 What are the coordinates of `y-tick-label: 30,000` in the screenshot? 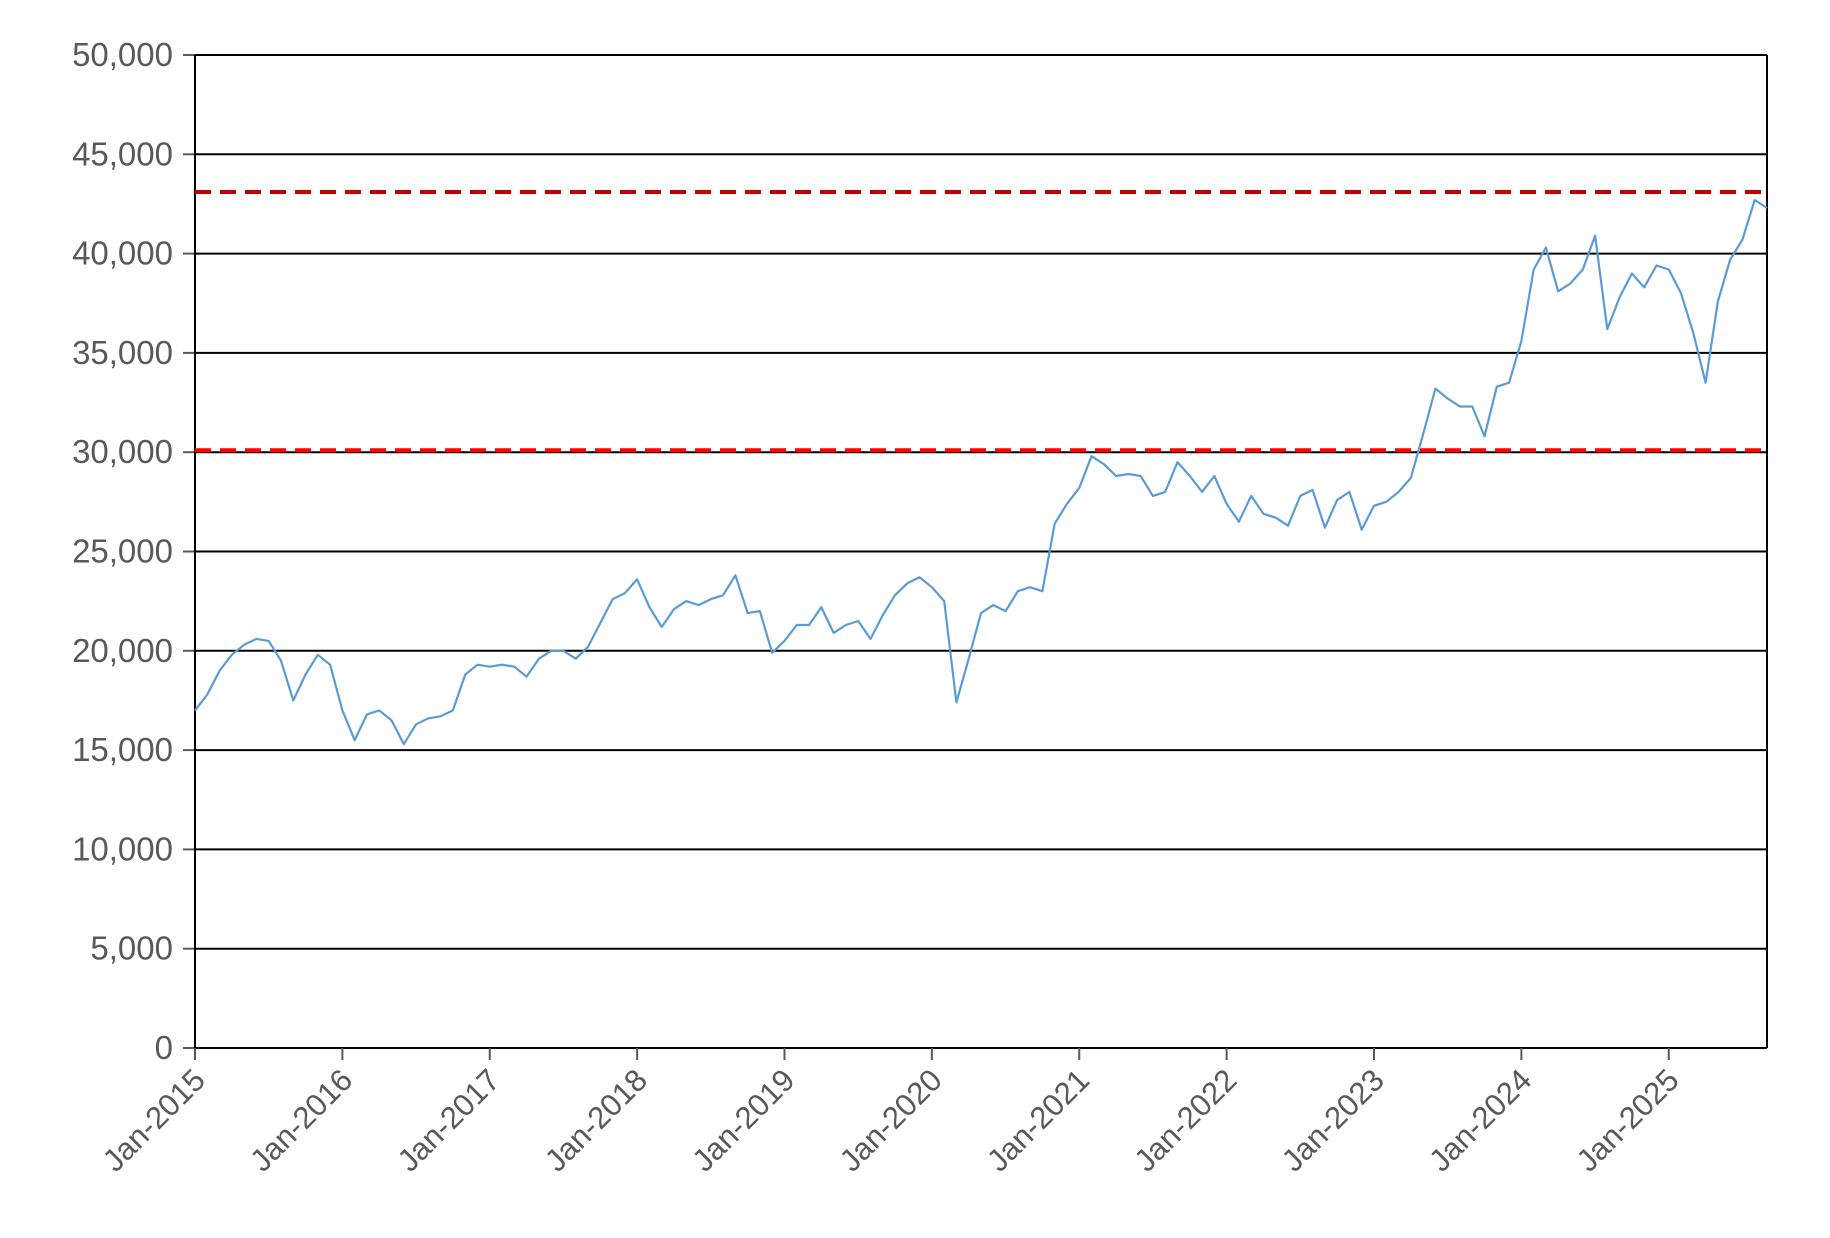 It's located at (122, 451).